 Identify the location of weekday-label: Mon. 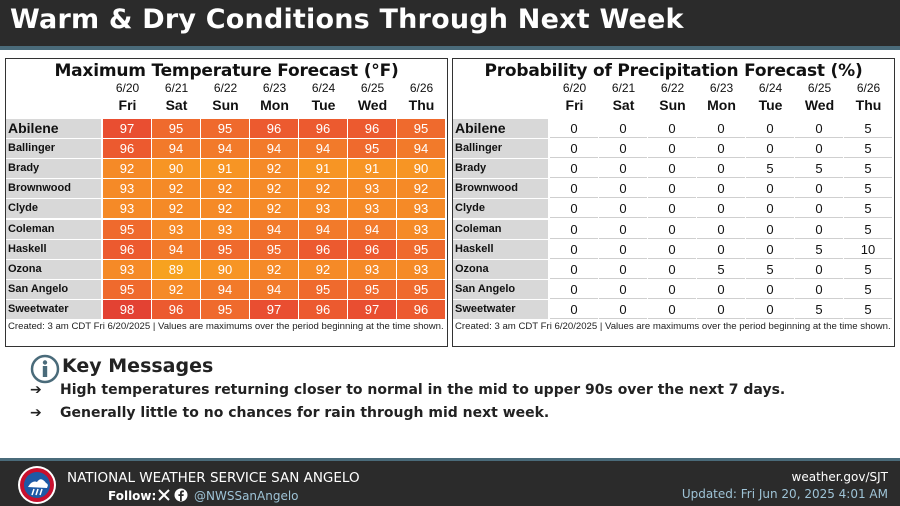
(274, 105).